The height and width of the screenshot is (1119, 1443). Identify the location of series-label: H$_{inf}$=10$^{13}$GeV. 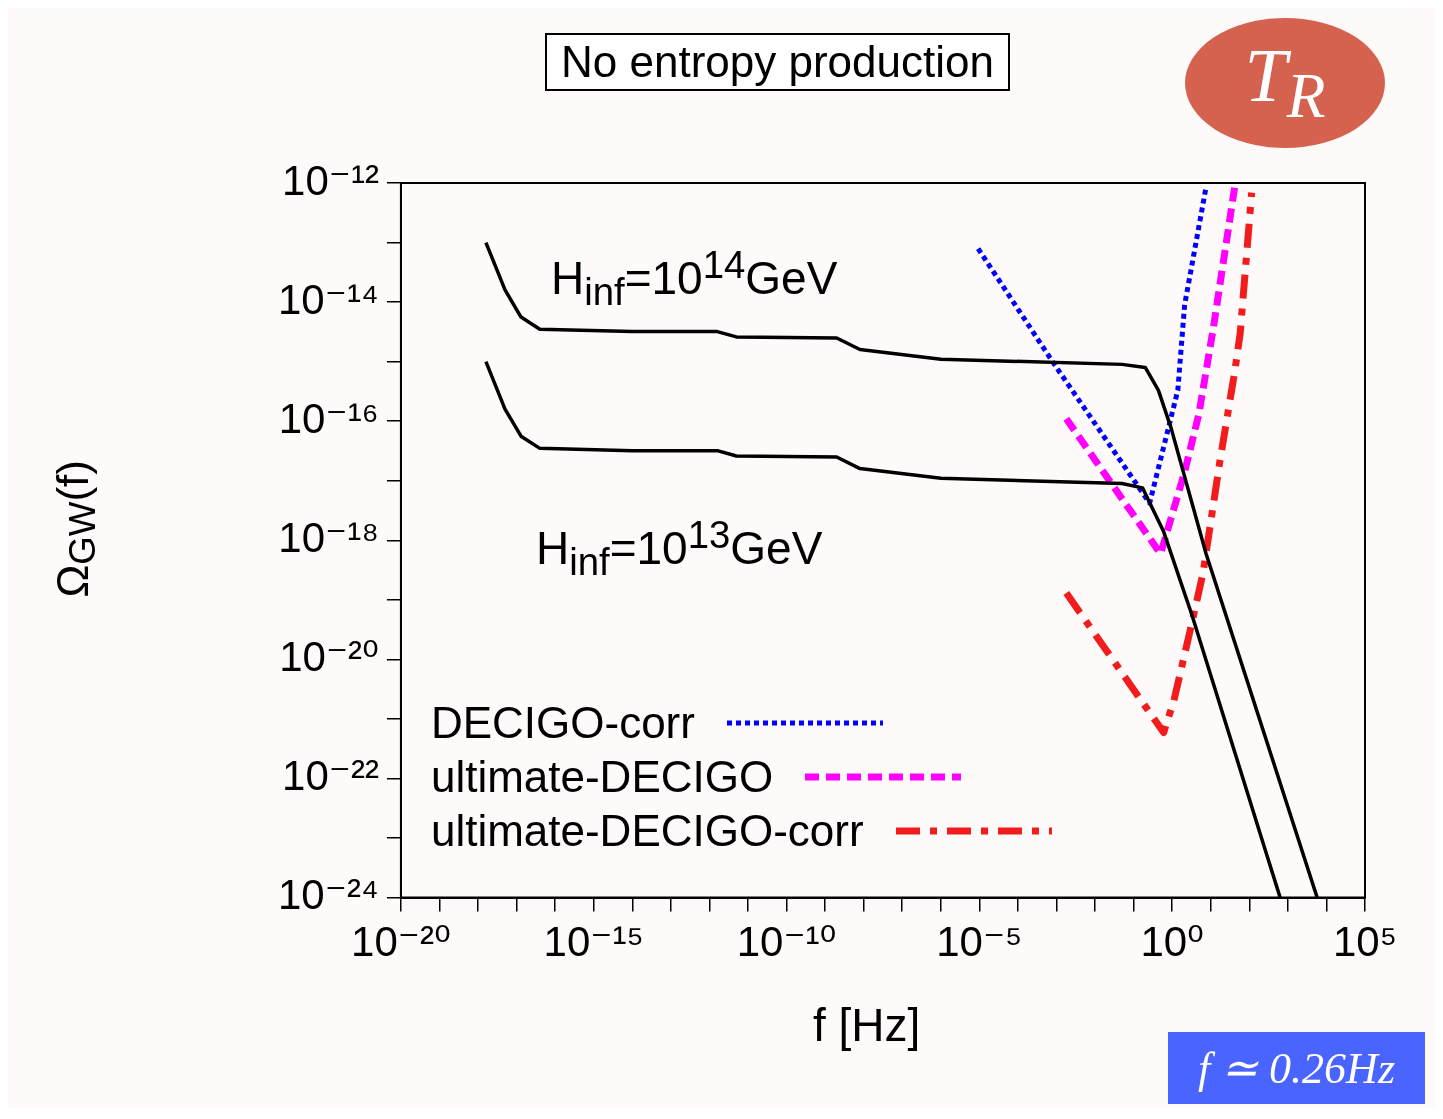
(679, 548).